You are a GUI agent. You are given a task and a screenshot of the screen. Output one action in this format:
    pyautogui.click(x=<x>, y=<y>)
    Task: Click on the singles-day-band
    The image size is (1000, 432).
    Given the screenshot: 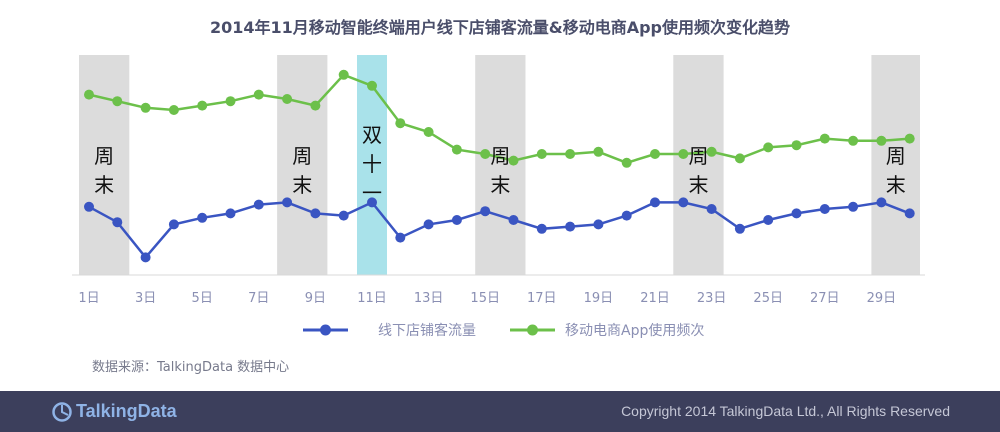 What is the action you would take?
    pyautogui.click(x=372, y=165)
    